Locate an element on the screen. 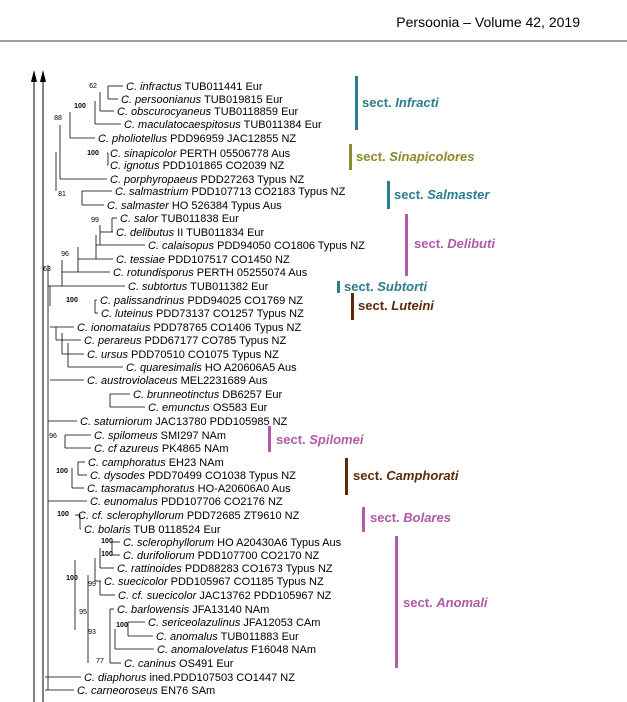  taxon-voucher: EH23 NAm is located at coordinates (196, 463).